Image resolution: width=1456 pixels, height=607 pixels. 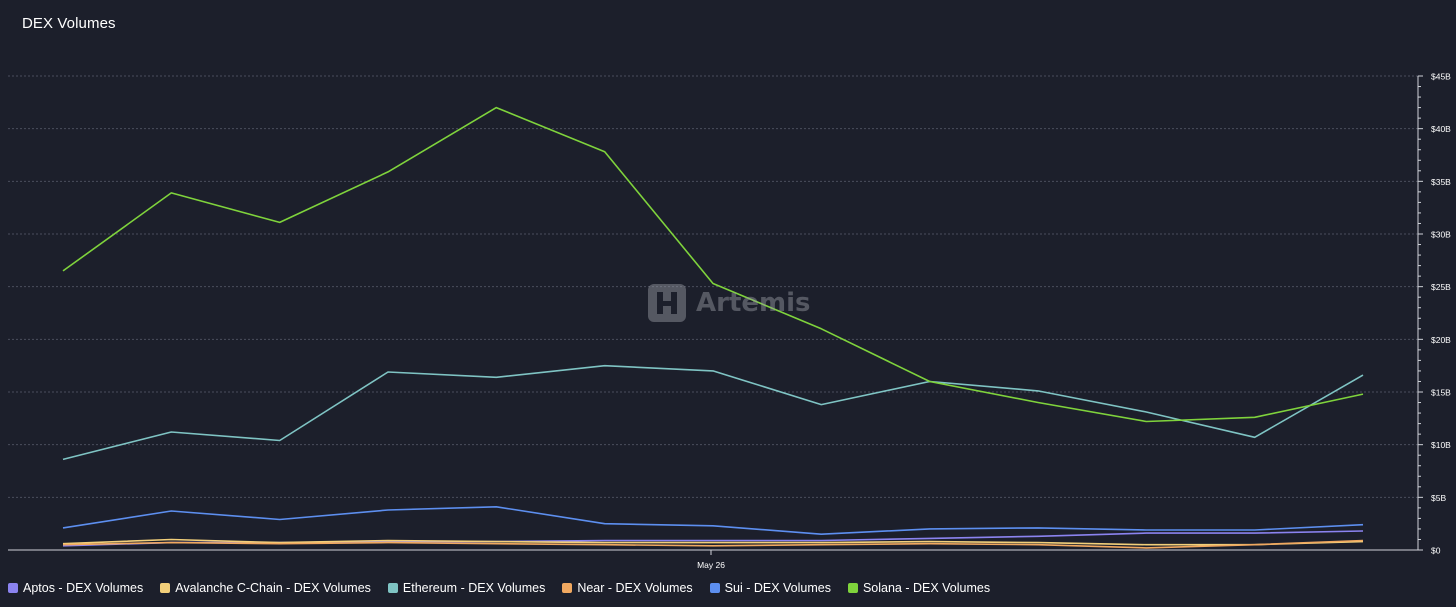 What do you see at coordinates (1436, 551) in the screenshot?
I see `y-tick-label: $0` at bounding box center [1436, 551].